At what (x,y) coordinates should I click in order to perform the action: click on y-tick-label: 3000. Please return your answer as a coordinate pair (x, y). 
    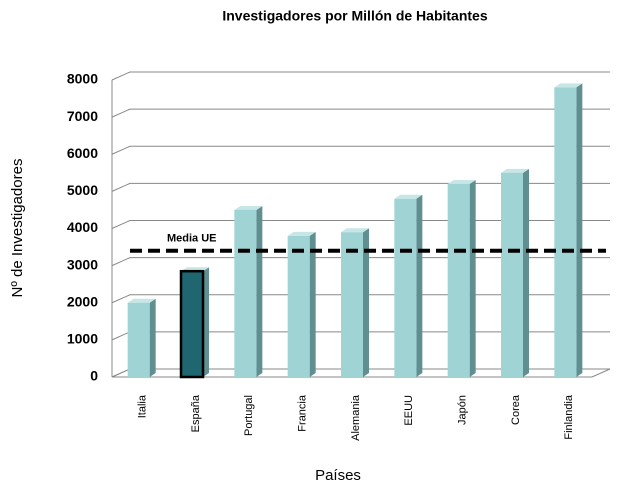
    Looking at the image, I should click on (82, 264).